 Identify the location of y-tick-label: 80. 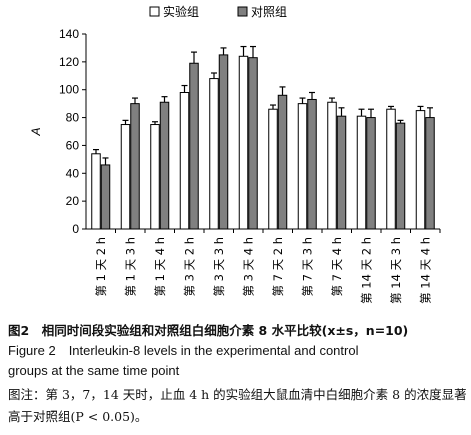
(73, 118).